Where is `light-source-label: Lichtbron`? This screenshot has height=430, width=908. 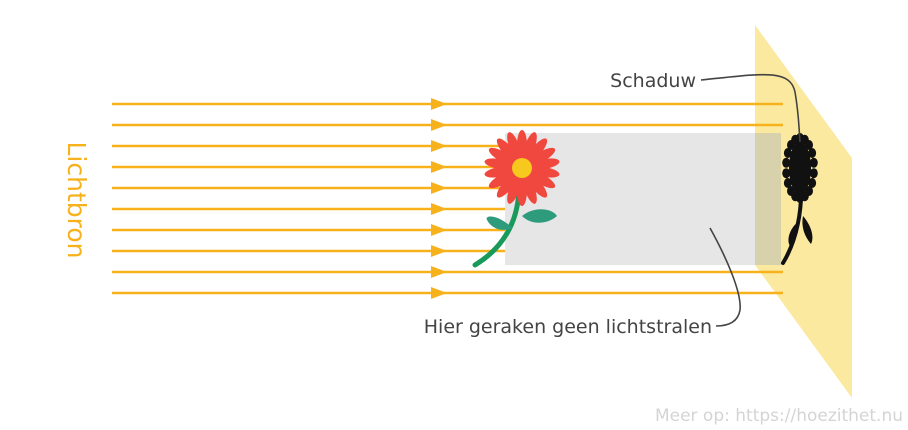 light-source-label: Lichtbron is located at coordinates (76, 199).